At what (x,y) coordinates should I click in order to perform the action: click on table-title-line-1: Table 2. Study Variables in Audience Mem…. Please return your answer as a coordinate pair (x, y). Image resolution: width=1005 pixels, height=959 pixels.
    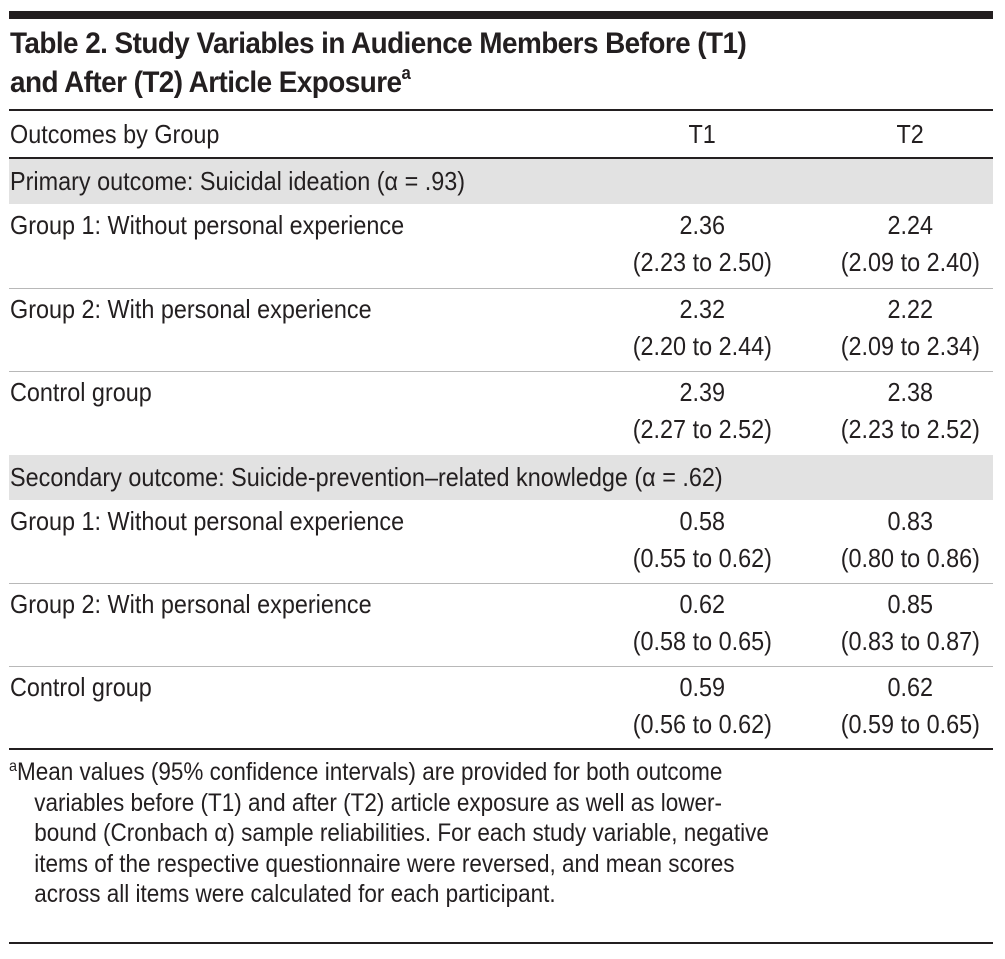
    Looking at the image, I should click on (378, 43).